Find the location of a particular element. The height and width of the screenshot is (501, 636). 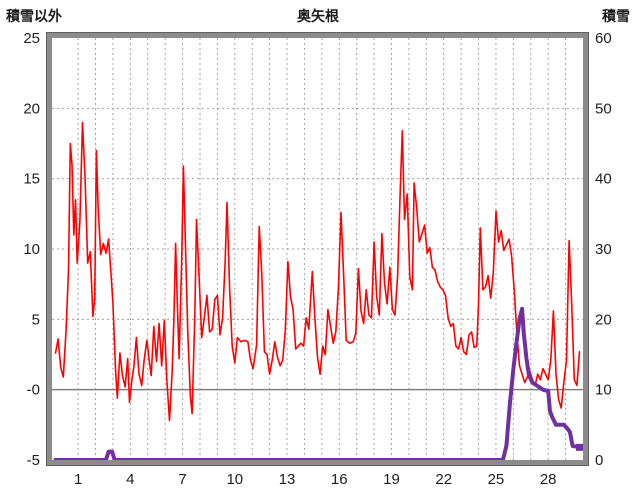

x-tick-label: 28 is located at coordinates (548, 479).